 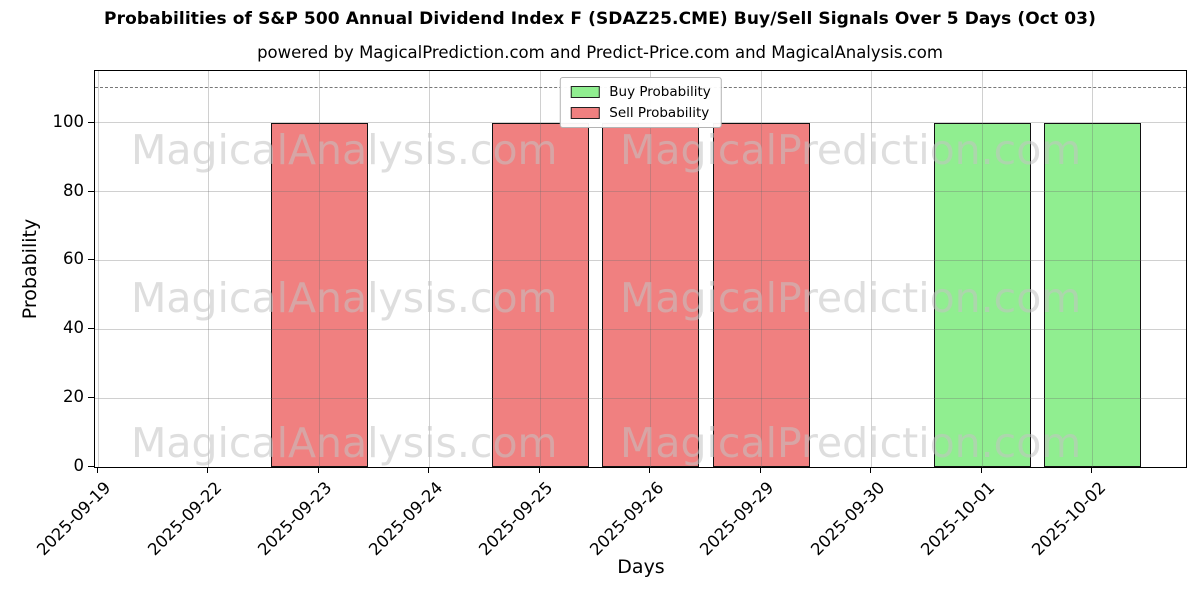 What do you see at coordinates (295, 519) in the screenshot?
I see `x-tick-label: 2025-09-23` at bounding box center [295, 519].